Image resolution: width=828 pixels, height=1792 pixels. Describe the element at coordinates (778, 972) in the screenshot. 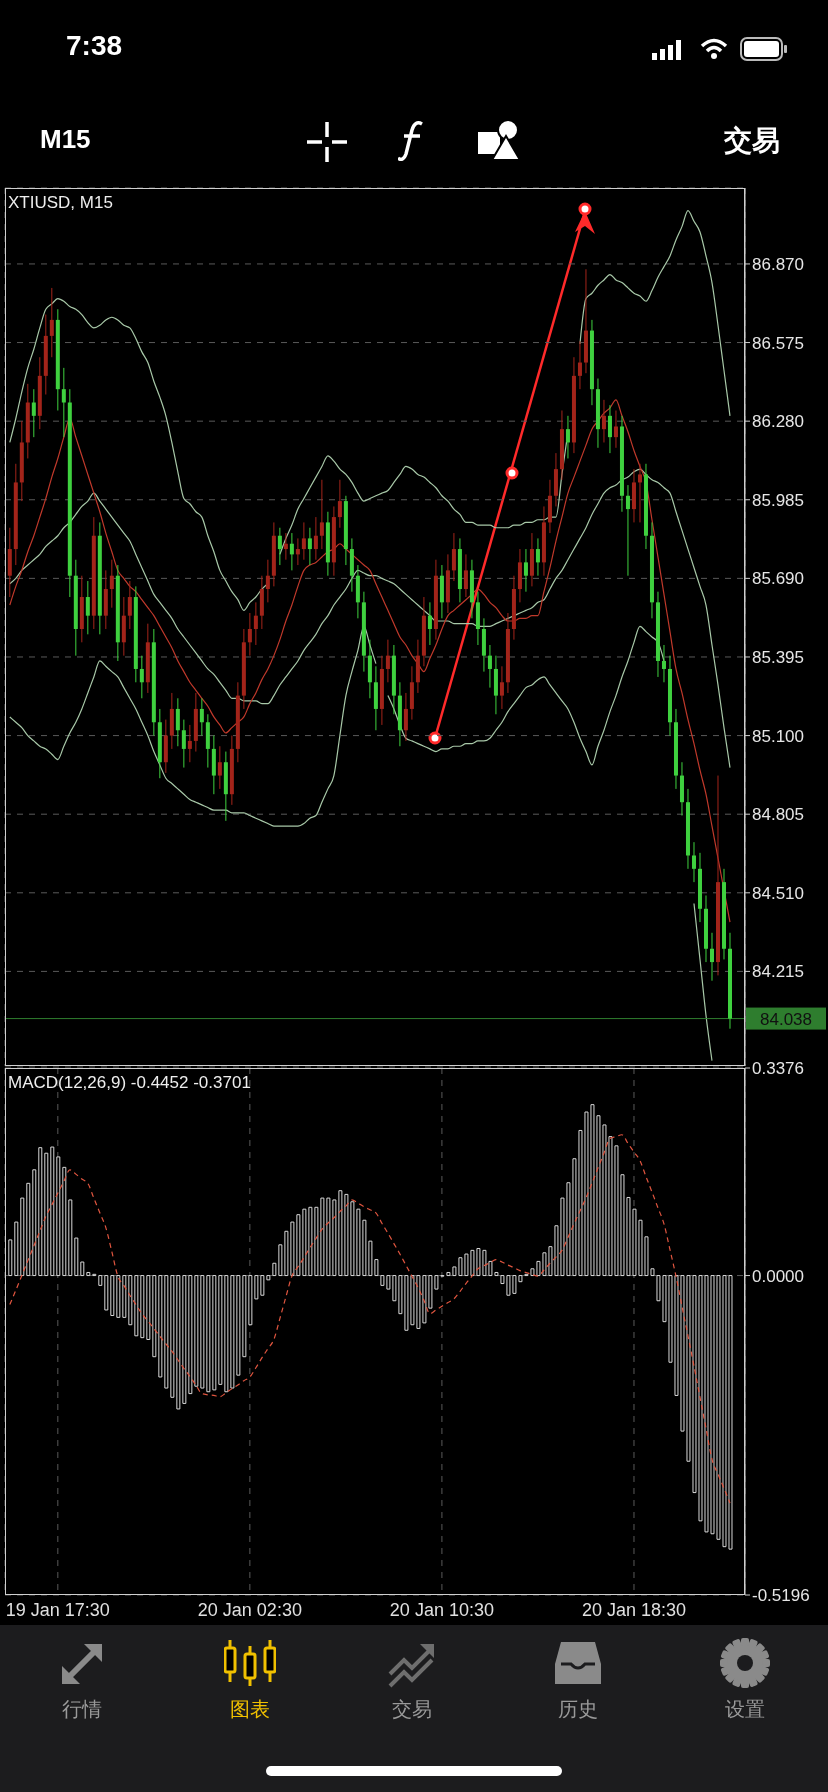

I see `y-tick-label: 84.215` at that location.